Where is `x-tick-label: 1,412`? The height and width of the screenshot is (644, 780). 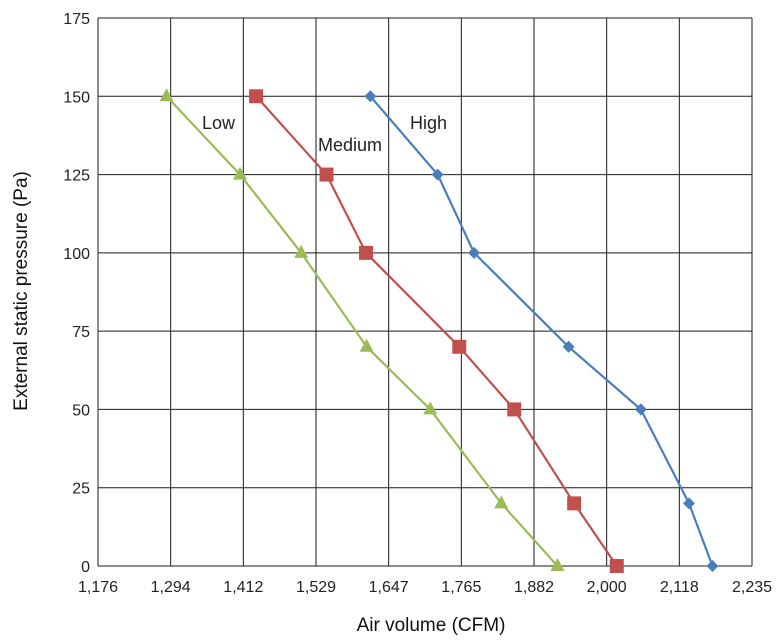
x-tick-label: 1,412 is located at coordinates (243, 587).